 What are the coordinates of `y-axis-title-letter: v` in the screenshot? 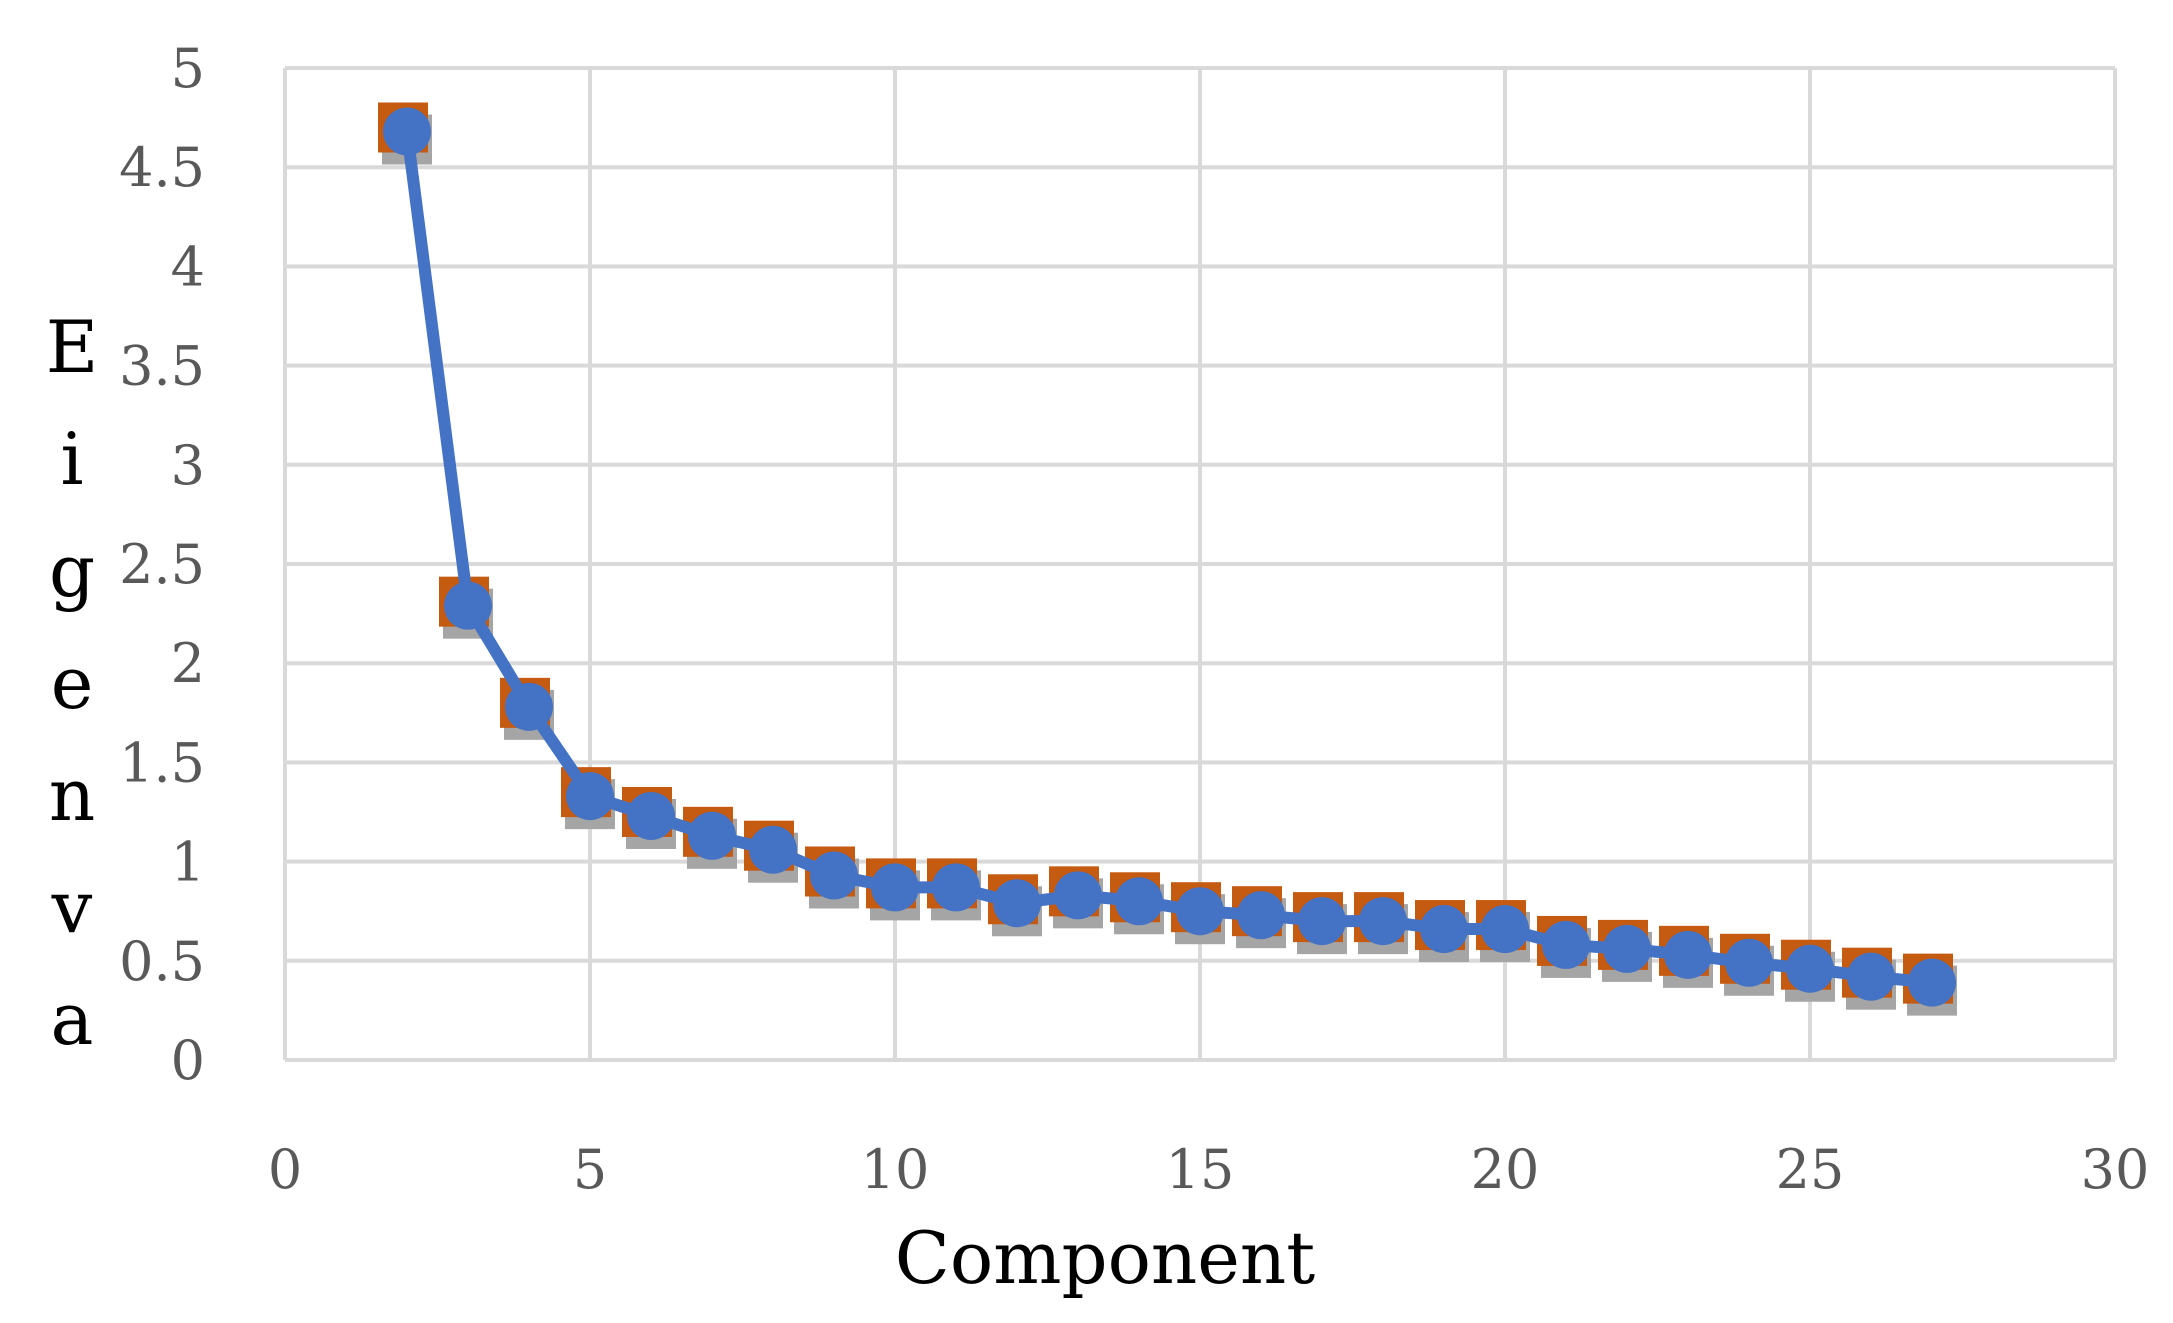 It's located at (72, 907).